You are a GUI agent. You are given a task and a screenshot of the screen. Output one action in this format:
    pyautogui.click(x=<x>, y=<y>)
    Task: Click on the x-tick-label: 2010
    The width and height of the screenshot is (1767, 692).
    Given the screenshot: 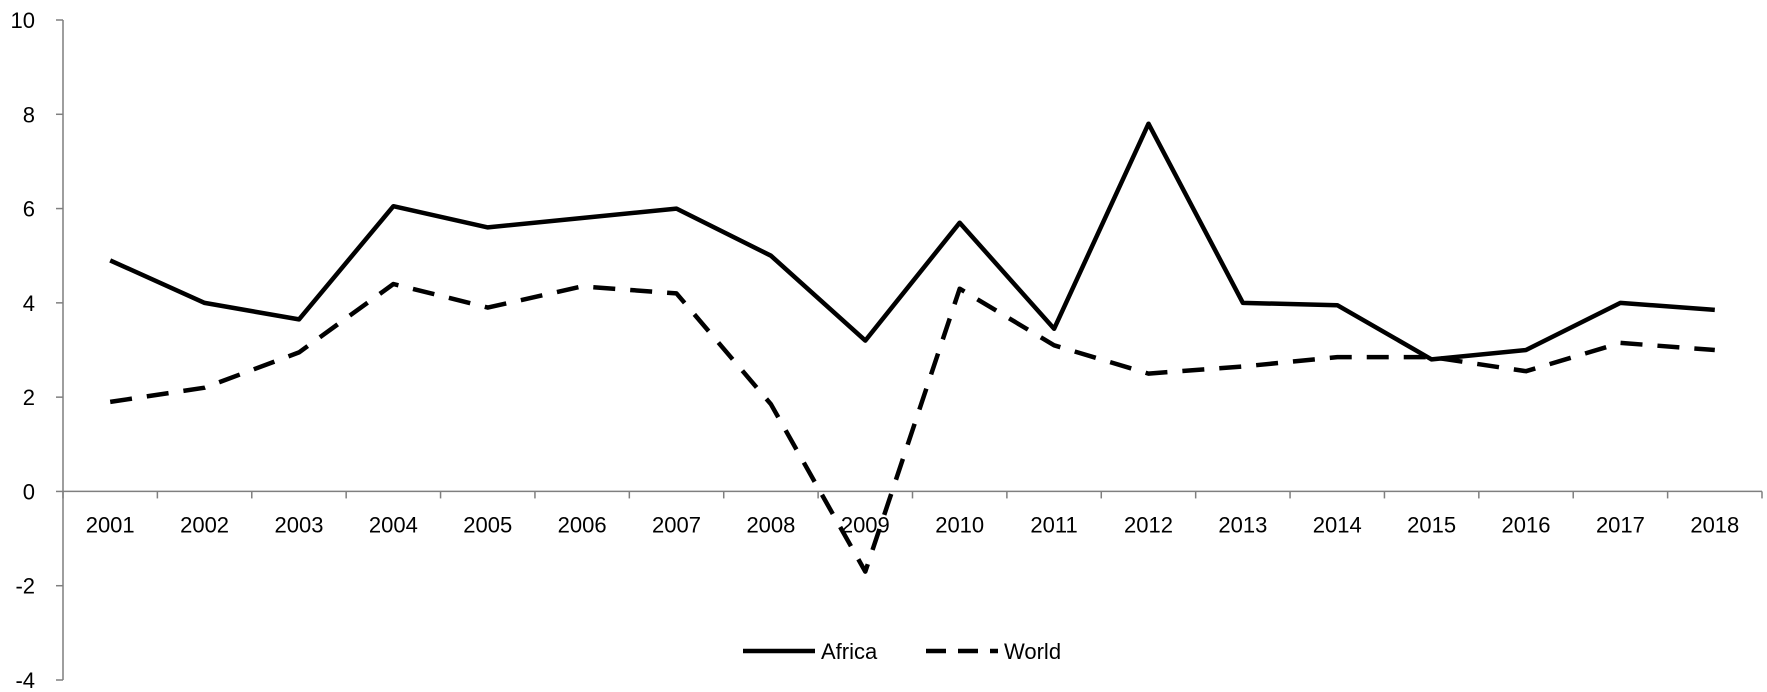 What is the action you would take?
    pyautogui.click(x=959, y=524)
    